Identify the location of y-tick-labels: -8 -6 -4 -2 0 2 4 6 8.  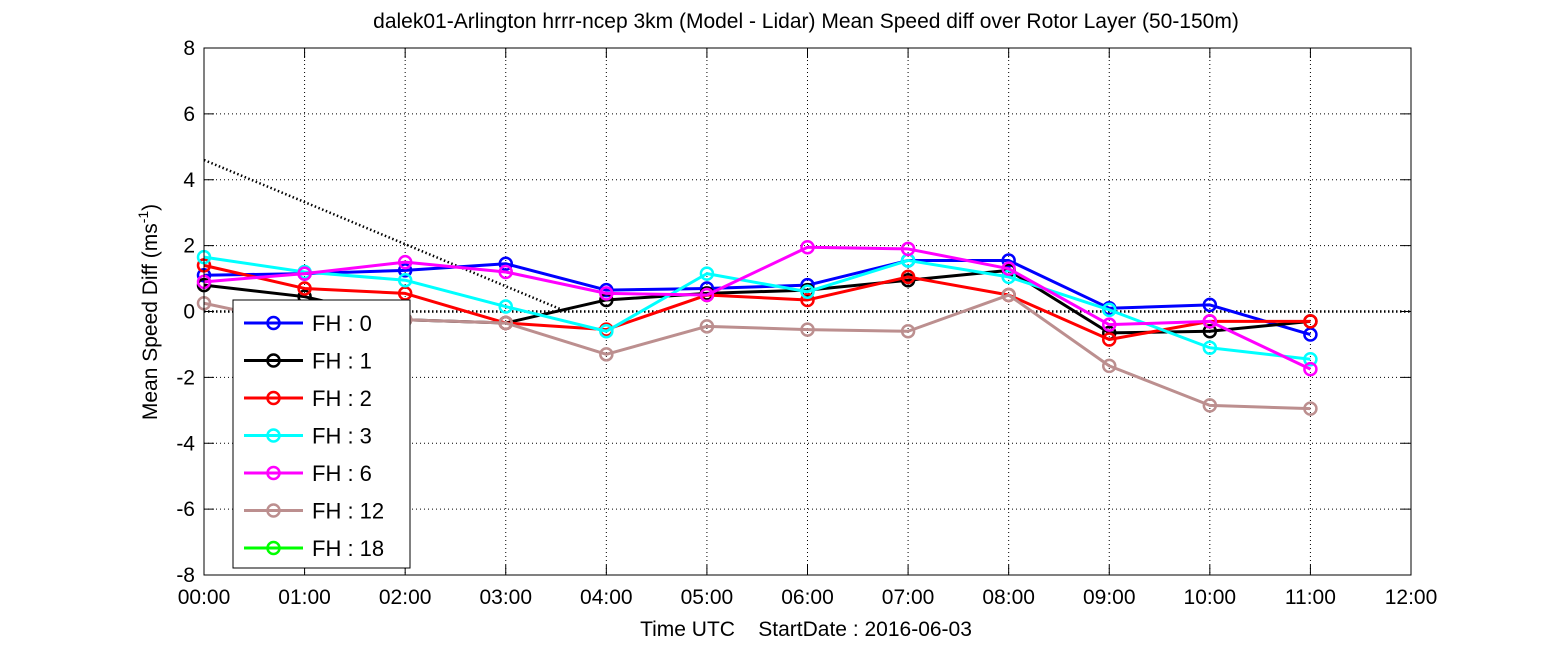
(185, 312).